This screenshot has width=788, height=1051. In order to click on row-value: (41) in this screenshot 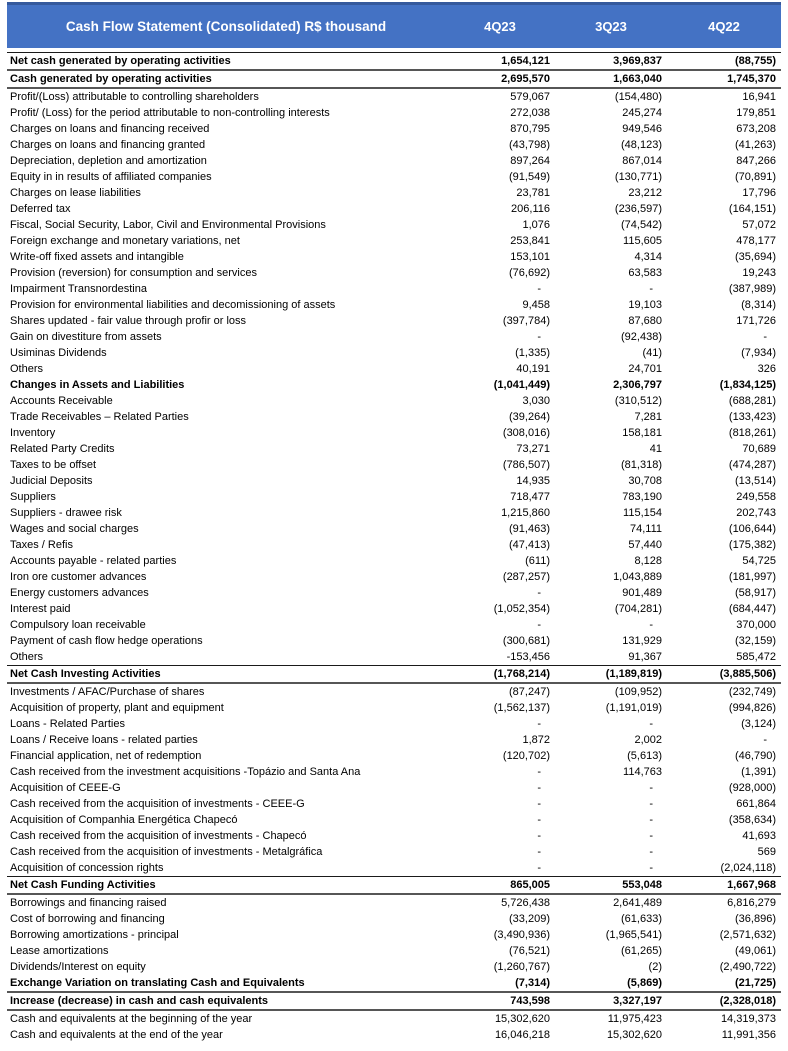, I will do `click(652, 353)`.